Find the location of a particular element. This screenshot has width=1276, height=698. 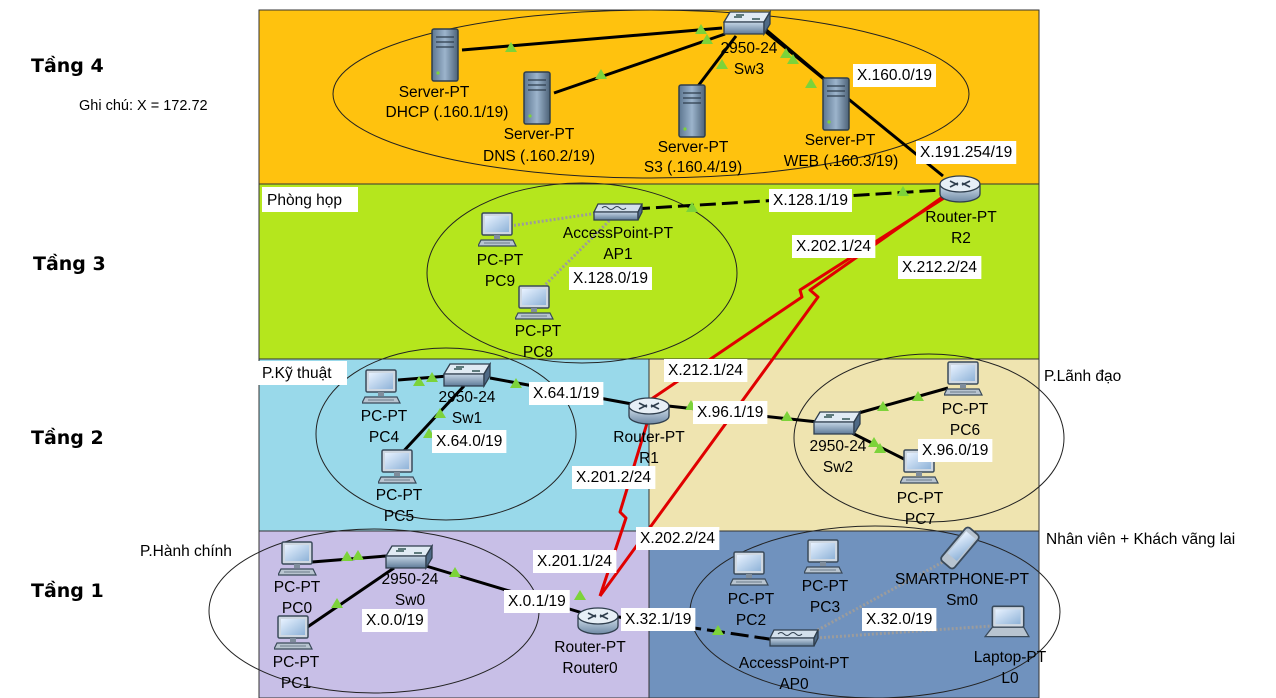

sw1-name-label: Sw1 is located at coordinates (467, 418).